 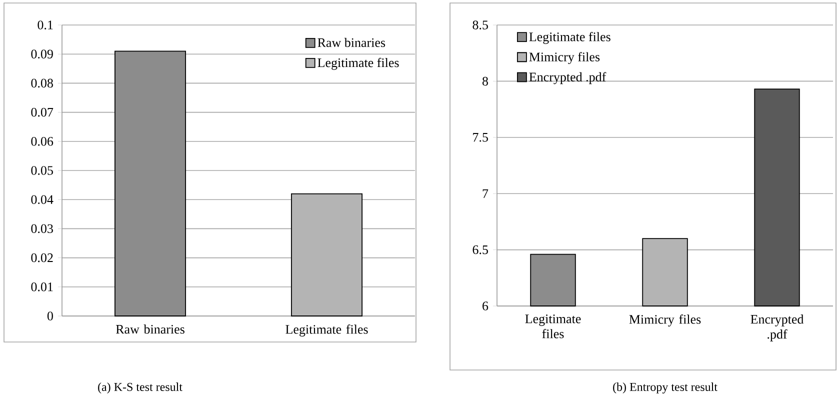 What do you see at coordinates (42, 112) in the screenshot?
I see `y-tick-label: 0.07` at bounding box center [42, 112].